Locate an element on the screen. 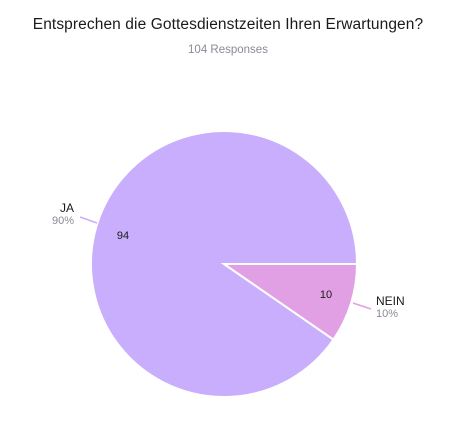 This screenshot has height=422, width=456. leader-line-ja is located at coordinates (88, 220).